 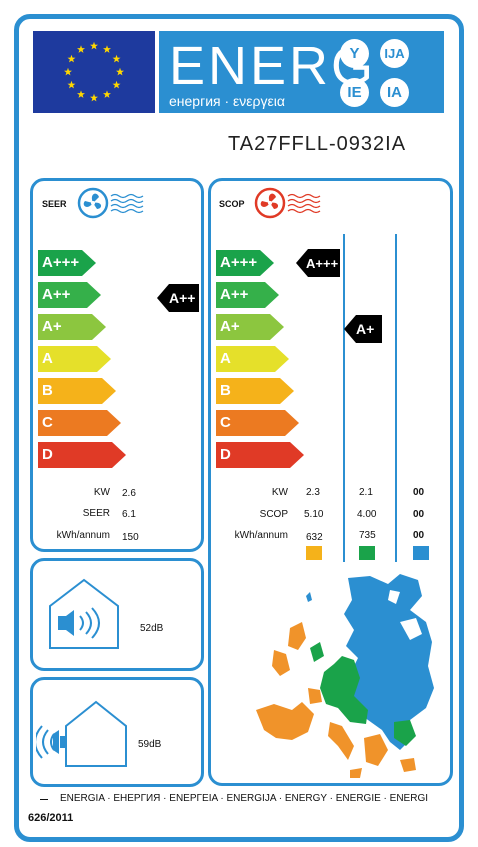 I want to click on scop-average-rating-label: A+, so click(x=365, y=329).